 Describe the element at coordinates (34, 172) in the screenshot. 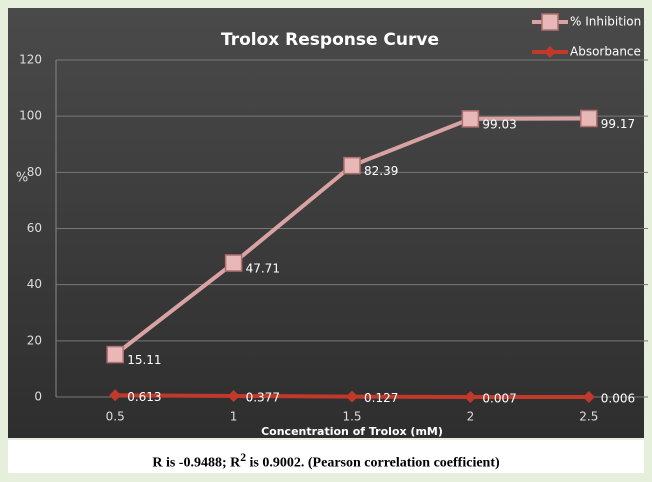

I see `y-tick-label: 80` at that location.